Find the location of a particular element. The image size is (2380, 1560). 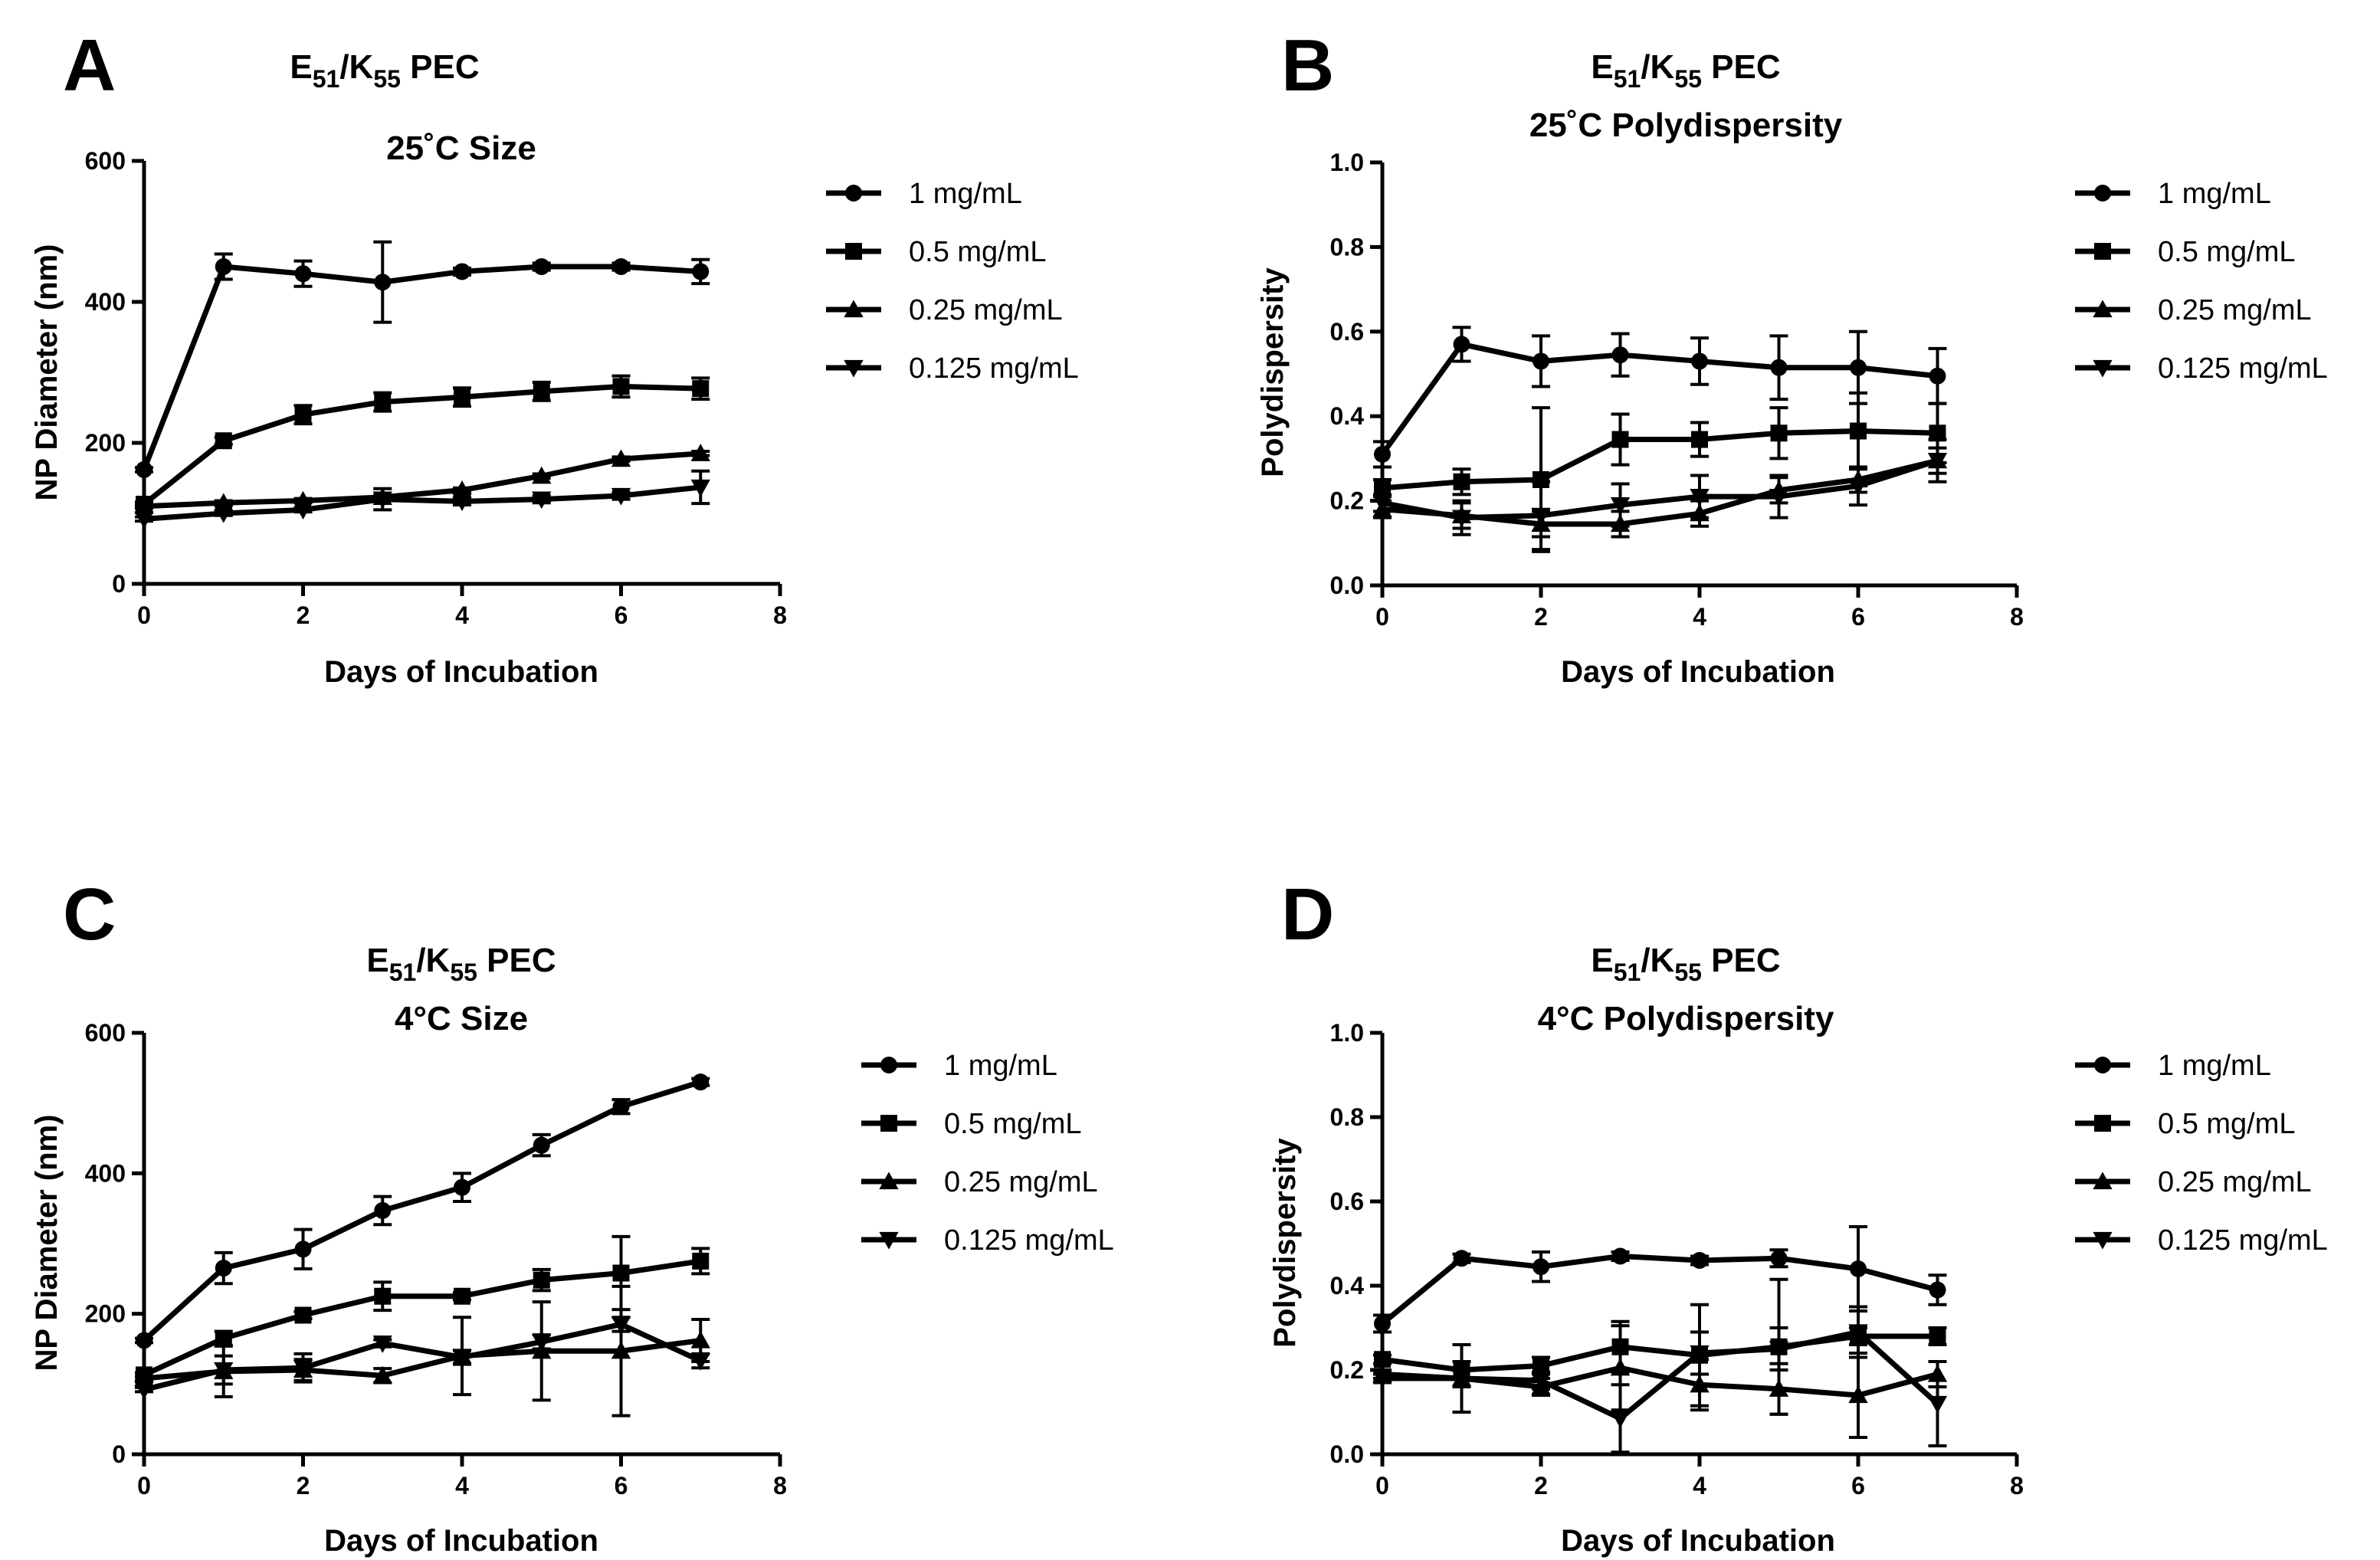

legend-item: 0.25 mg/mL is located at coordinates (2193, 310).